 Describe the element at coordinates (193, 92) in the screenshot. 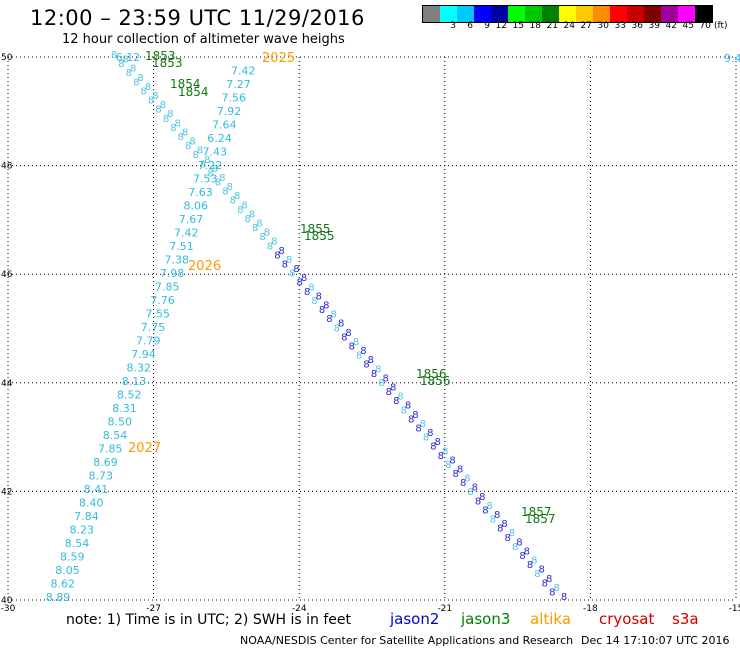

I see `track-time-label: 1854` at that location.